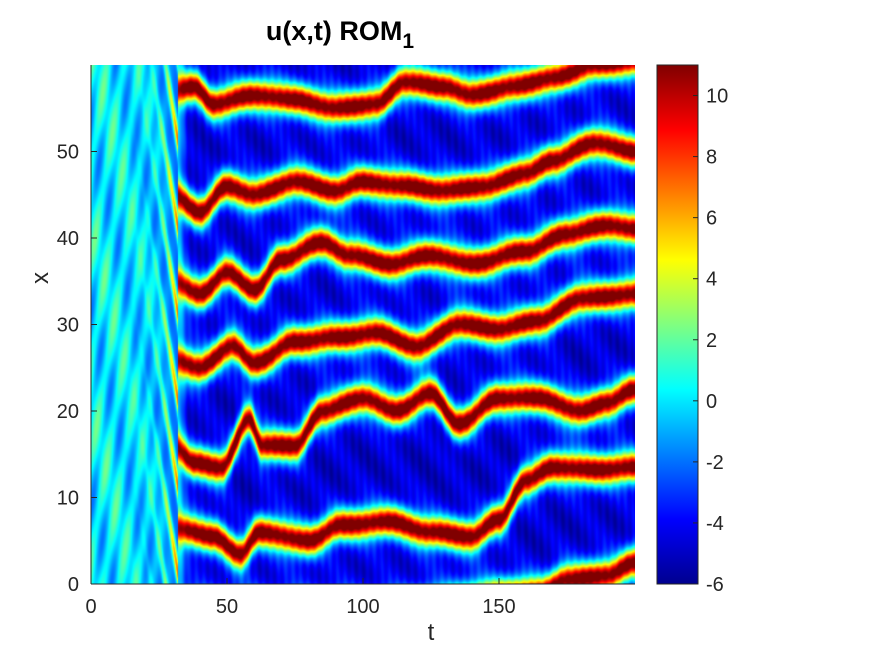  I want to click on colorbar-tick-label: 8, so click(711, 158).